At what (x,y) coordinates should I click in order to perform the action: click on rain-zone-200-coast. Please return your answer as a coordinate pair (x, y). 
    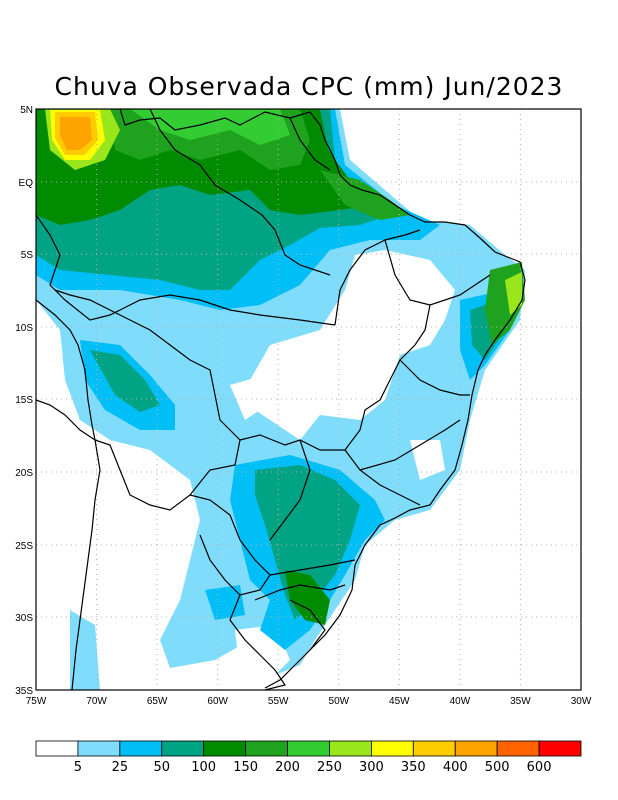
    Looking at the image, I should click on (365, 195).